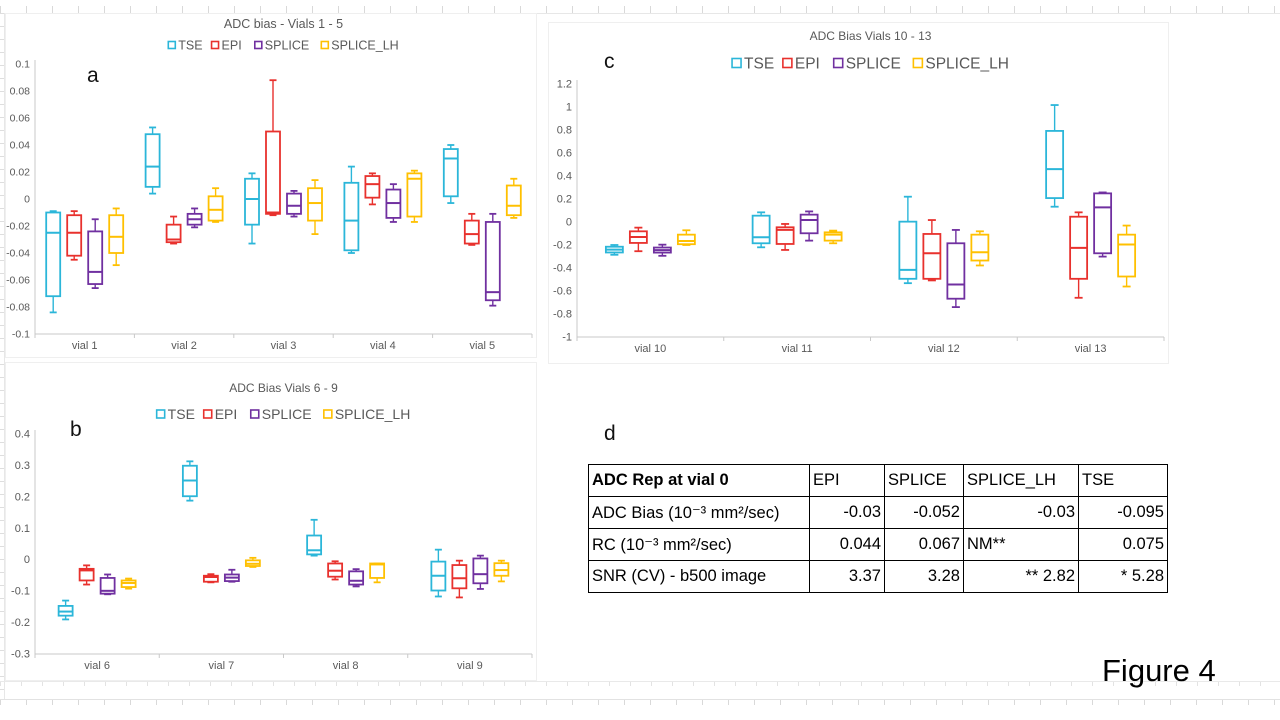 Image resolution: width=1280 pixels, height=720 pixels. Describe the element at coordinates (640, 684) in the screenshot. I see `spreadsheet-gridline-mid-ticks` at that location.